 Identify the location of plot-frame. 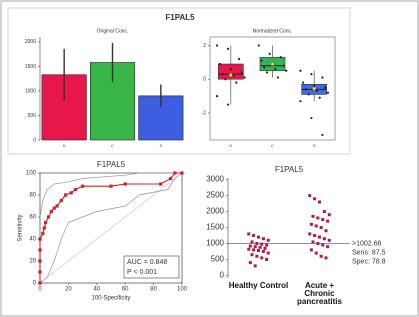
(111, 228).